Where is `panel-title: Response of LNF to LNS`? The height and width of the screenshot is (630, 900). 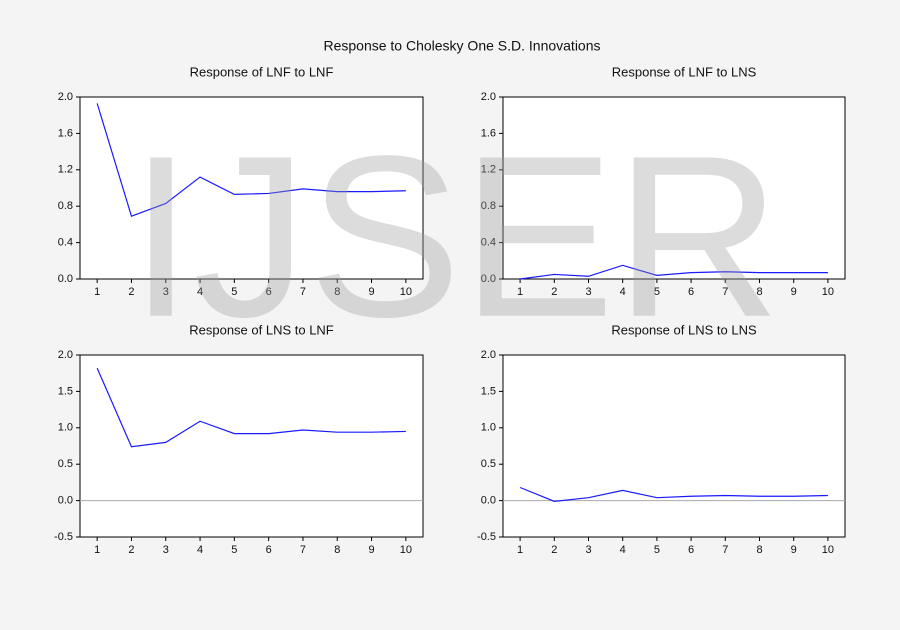
panel-title: Response of LNF to LNS is located at coordinates (684, 71).